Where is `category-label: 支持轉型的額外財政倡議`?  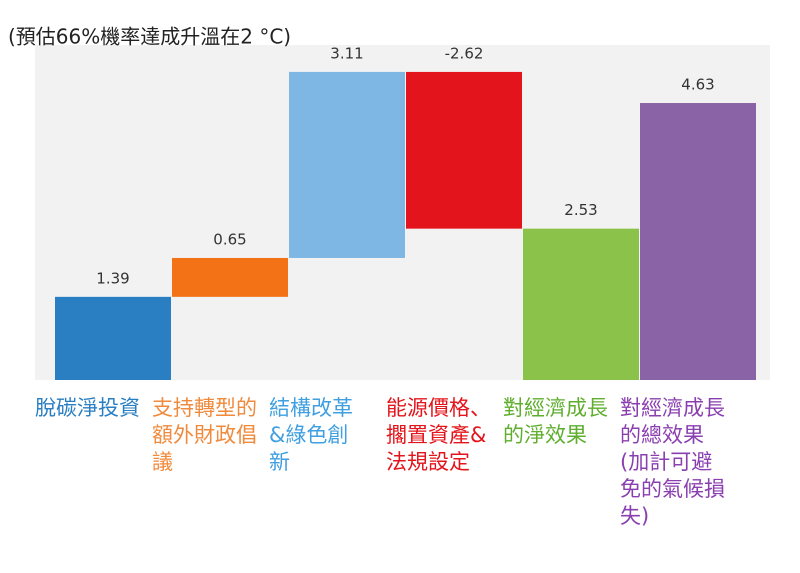 category-label: 支持轉型的額外財政倡議 is located at coordinates (204, 435).